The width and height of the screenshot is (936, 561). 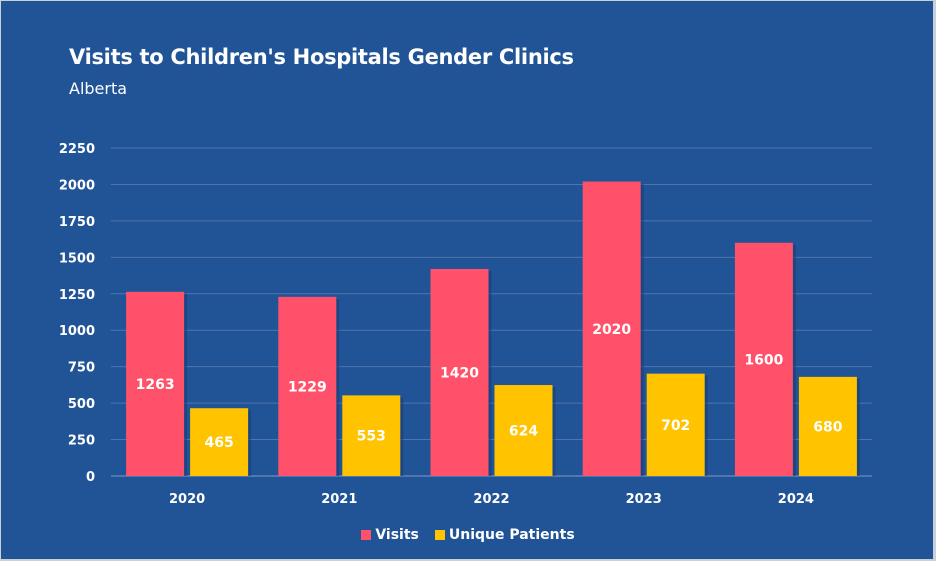 I want to click on bar-unique-patients-2024, so click(x=827, y=426).